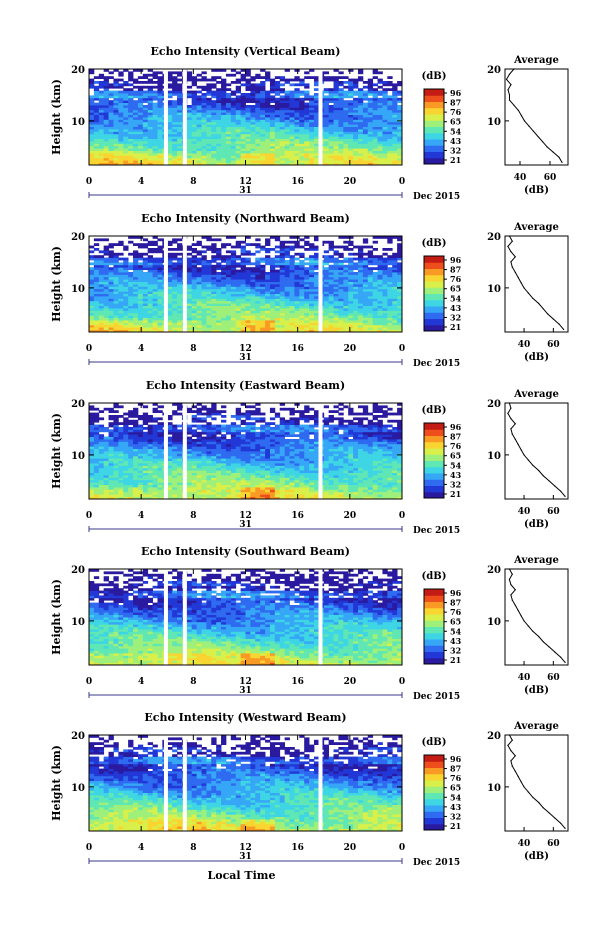 This screenshot has width=616, height=933. Describe the element at coordinates (402, 182) in the screenshot. I see `x-tick-label: 0` at that location.